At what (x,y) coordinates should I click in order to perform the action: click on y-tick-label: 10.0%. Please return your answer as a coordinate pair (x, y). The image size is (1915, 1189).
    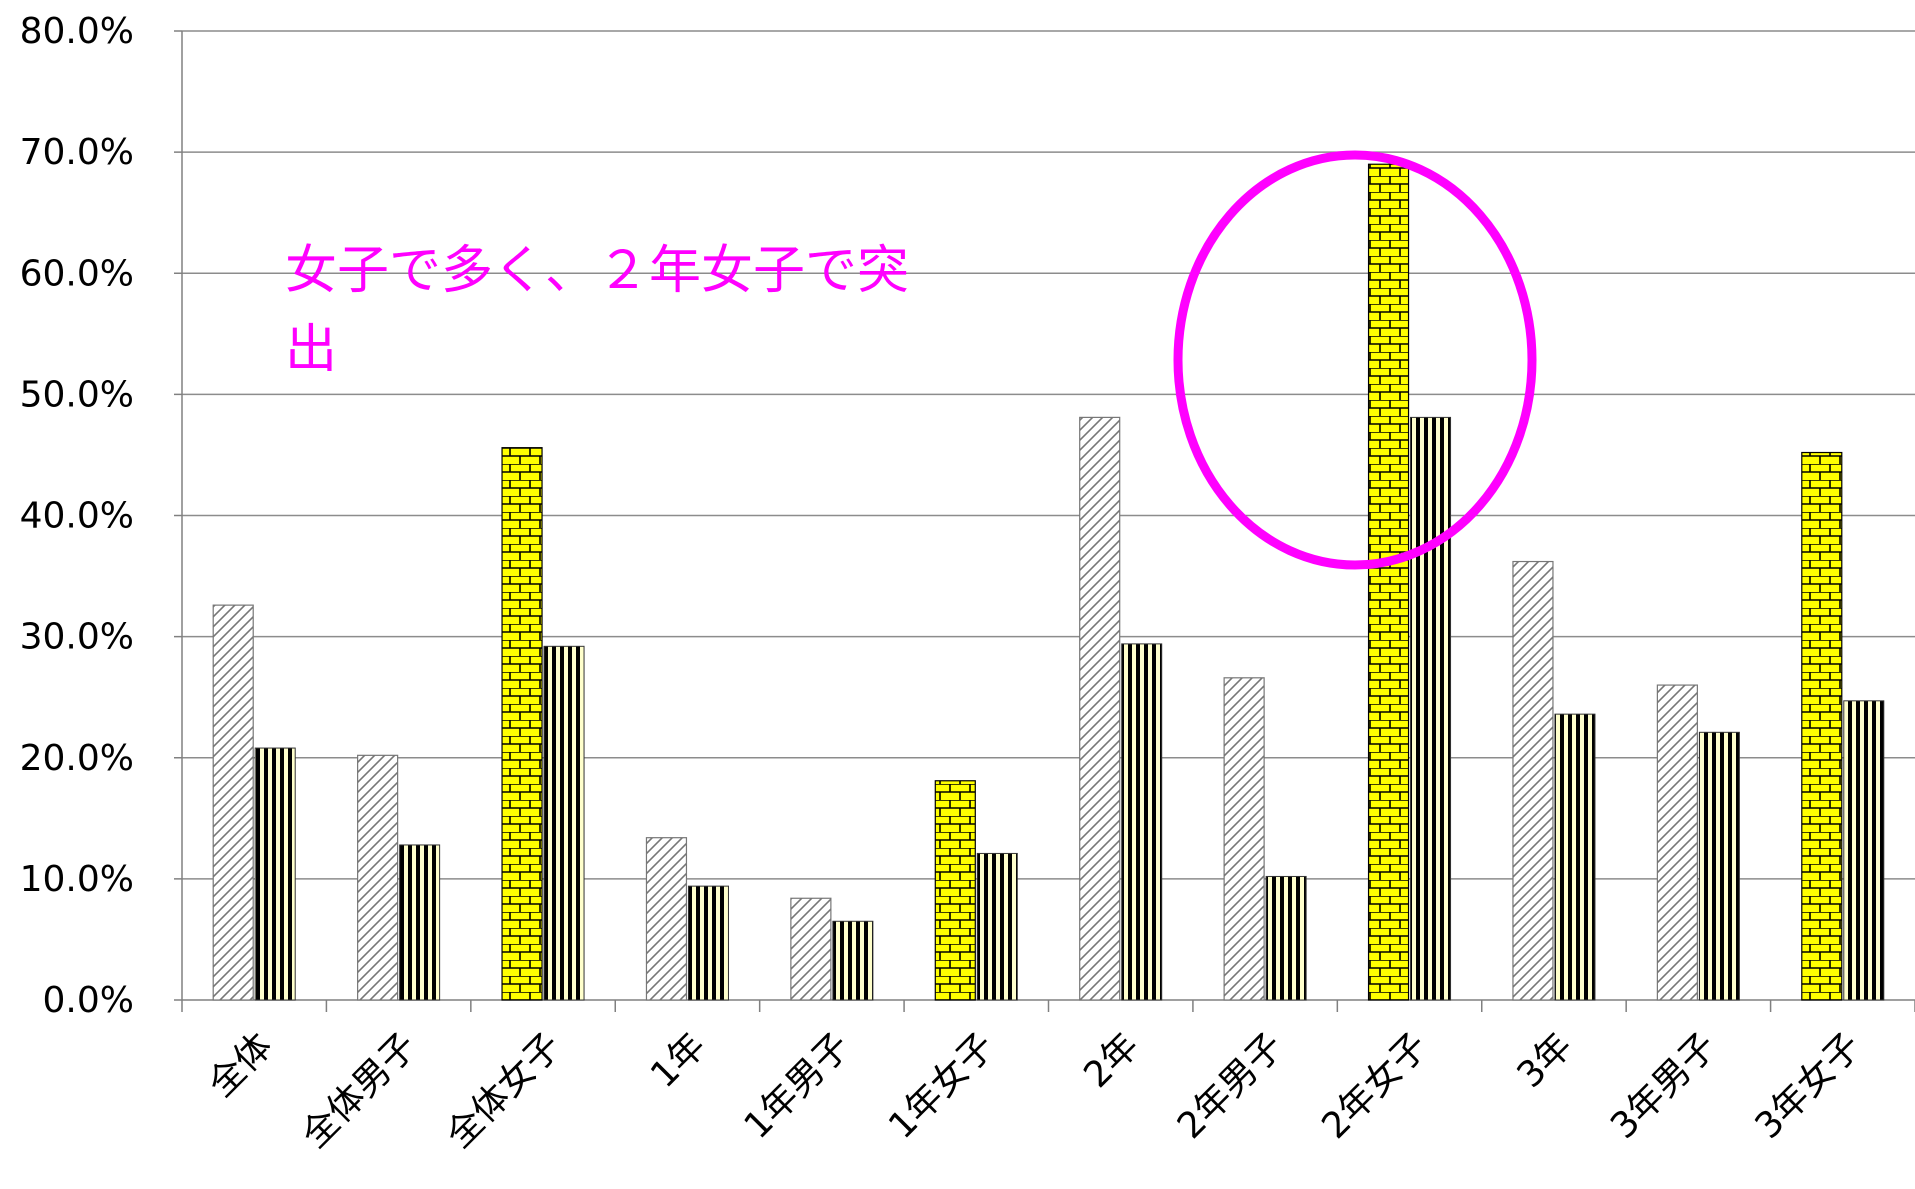
    Looking at the image, I should click on (77, 879).